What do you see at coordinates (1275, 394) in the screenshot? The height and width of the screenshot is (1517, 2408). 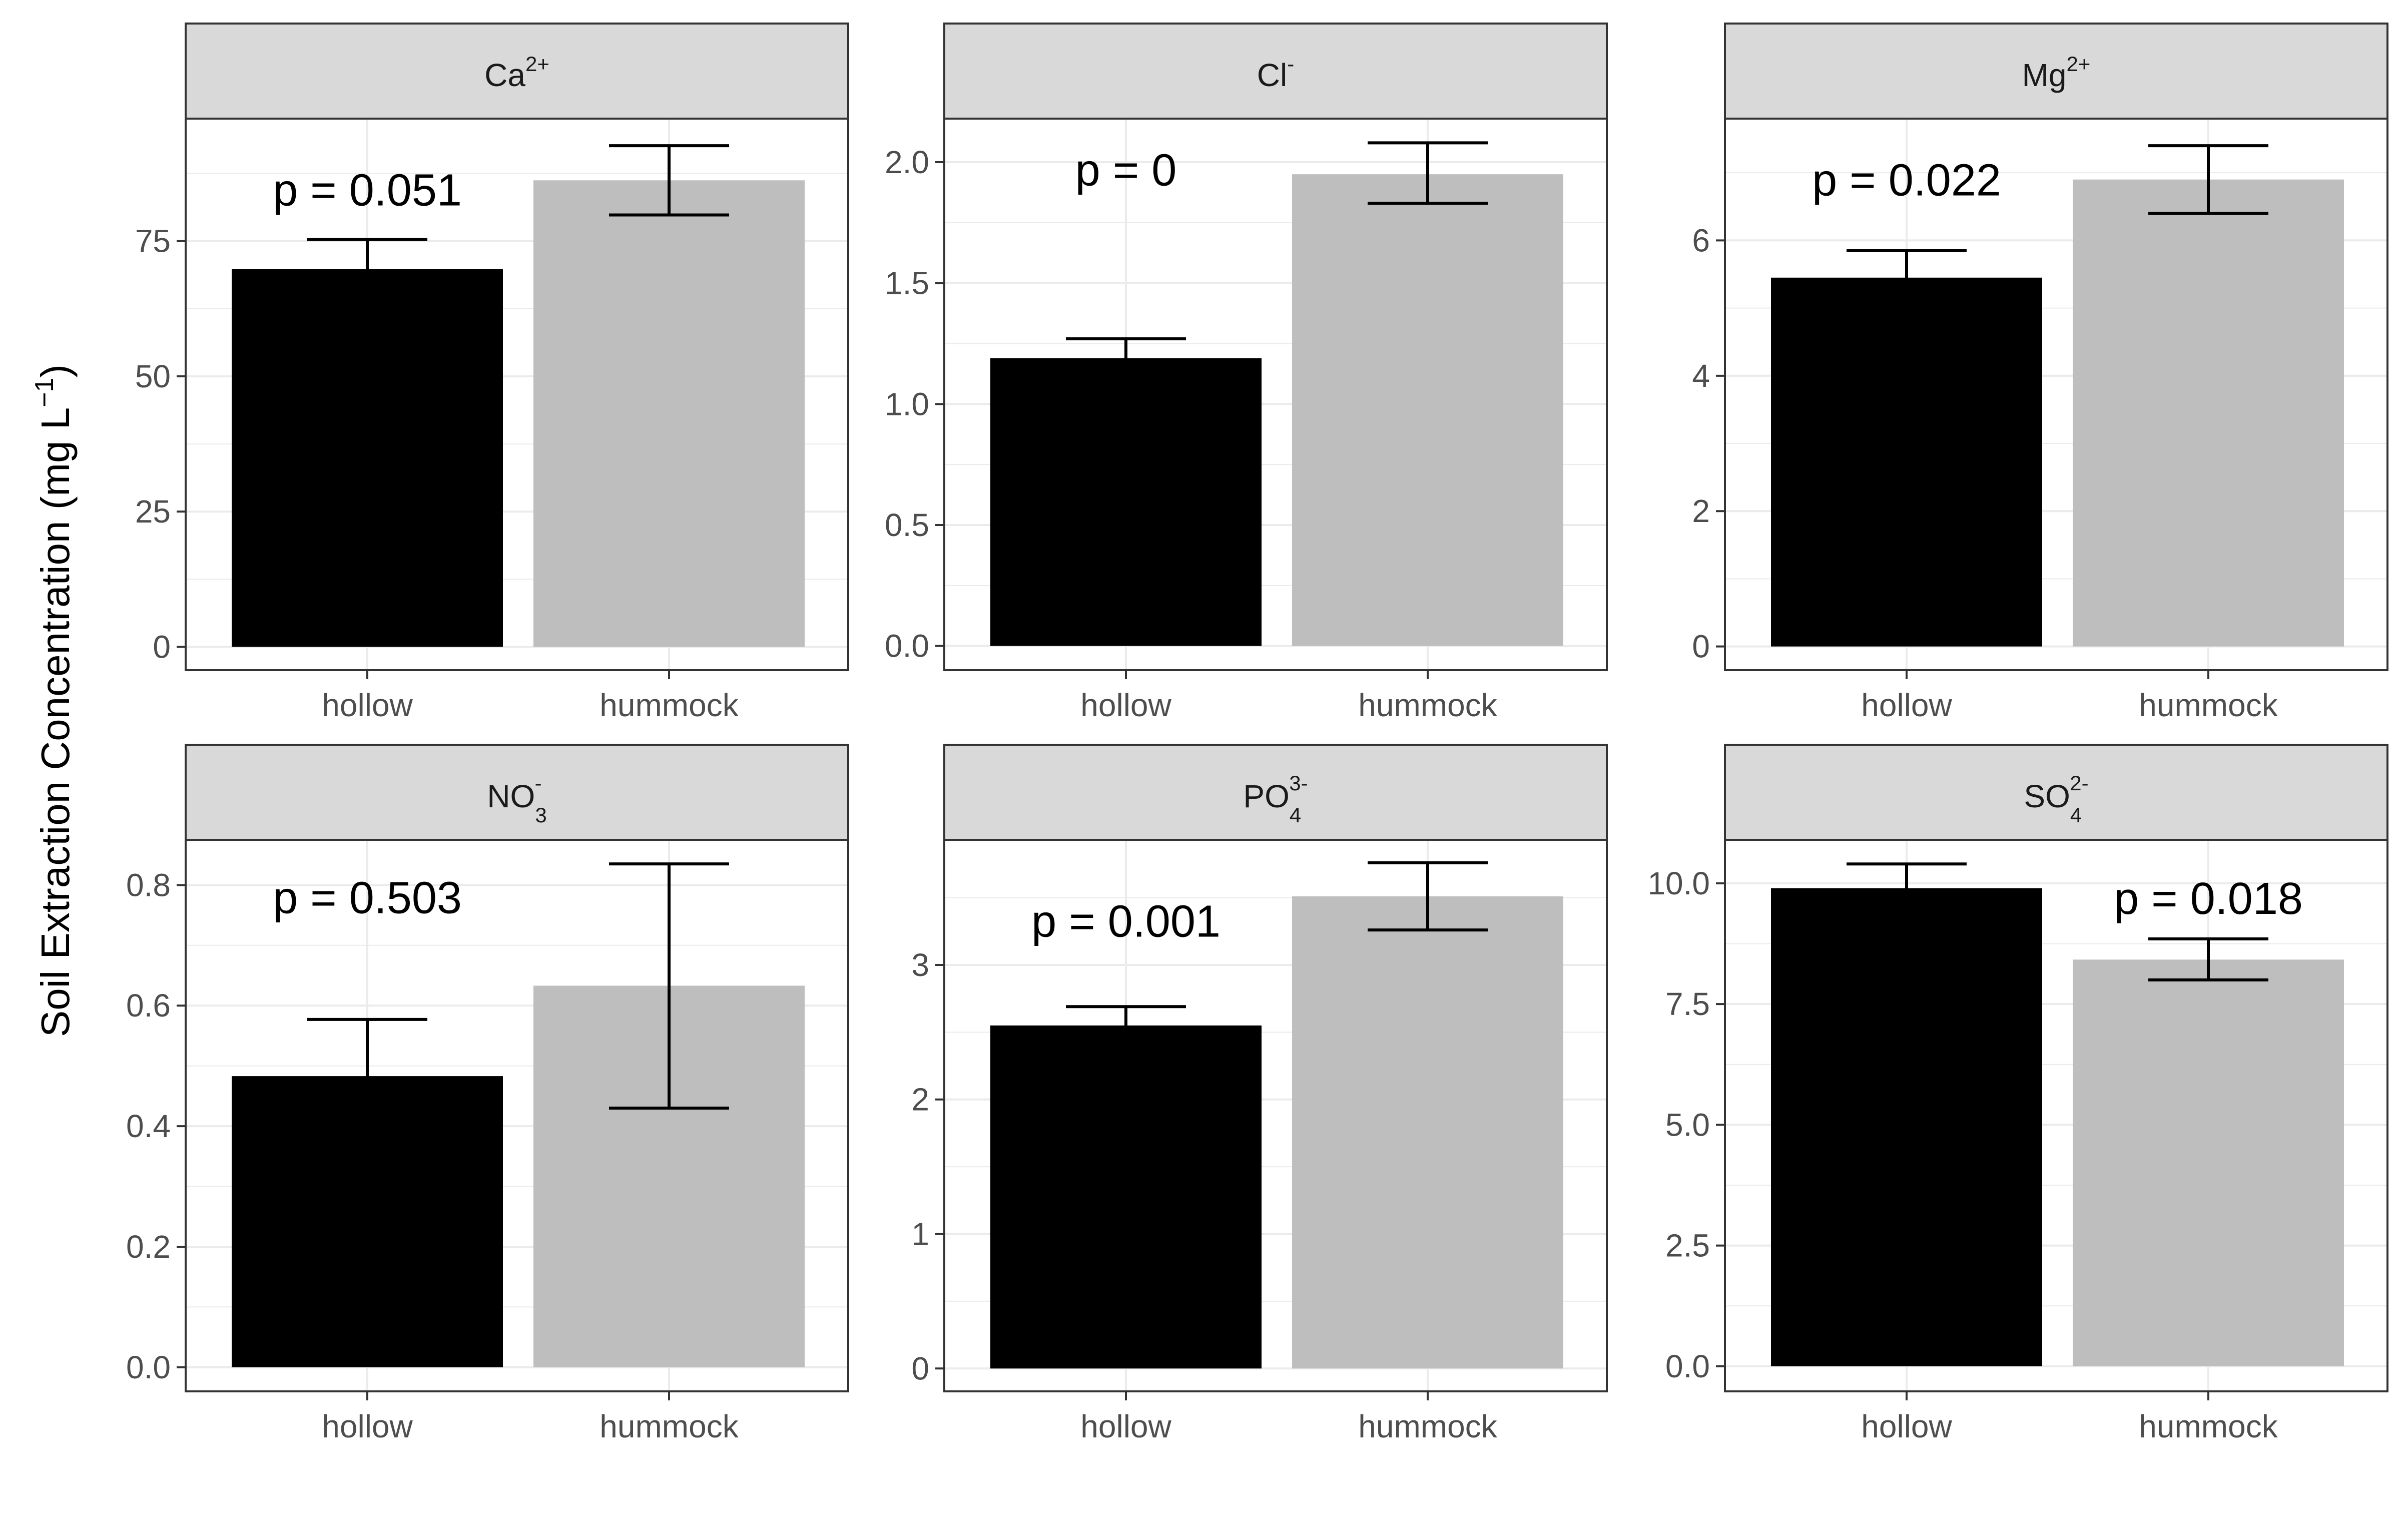 I see `panel-border-cl` at bounding box center [1275, 394].